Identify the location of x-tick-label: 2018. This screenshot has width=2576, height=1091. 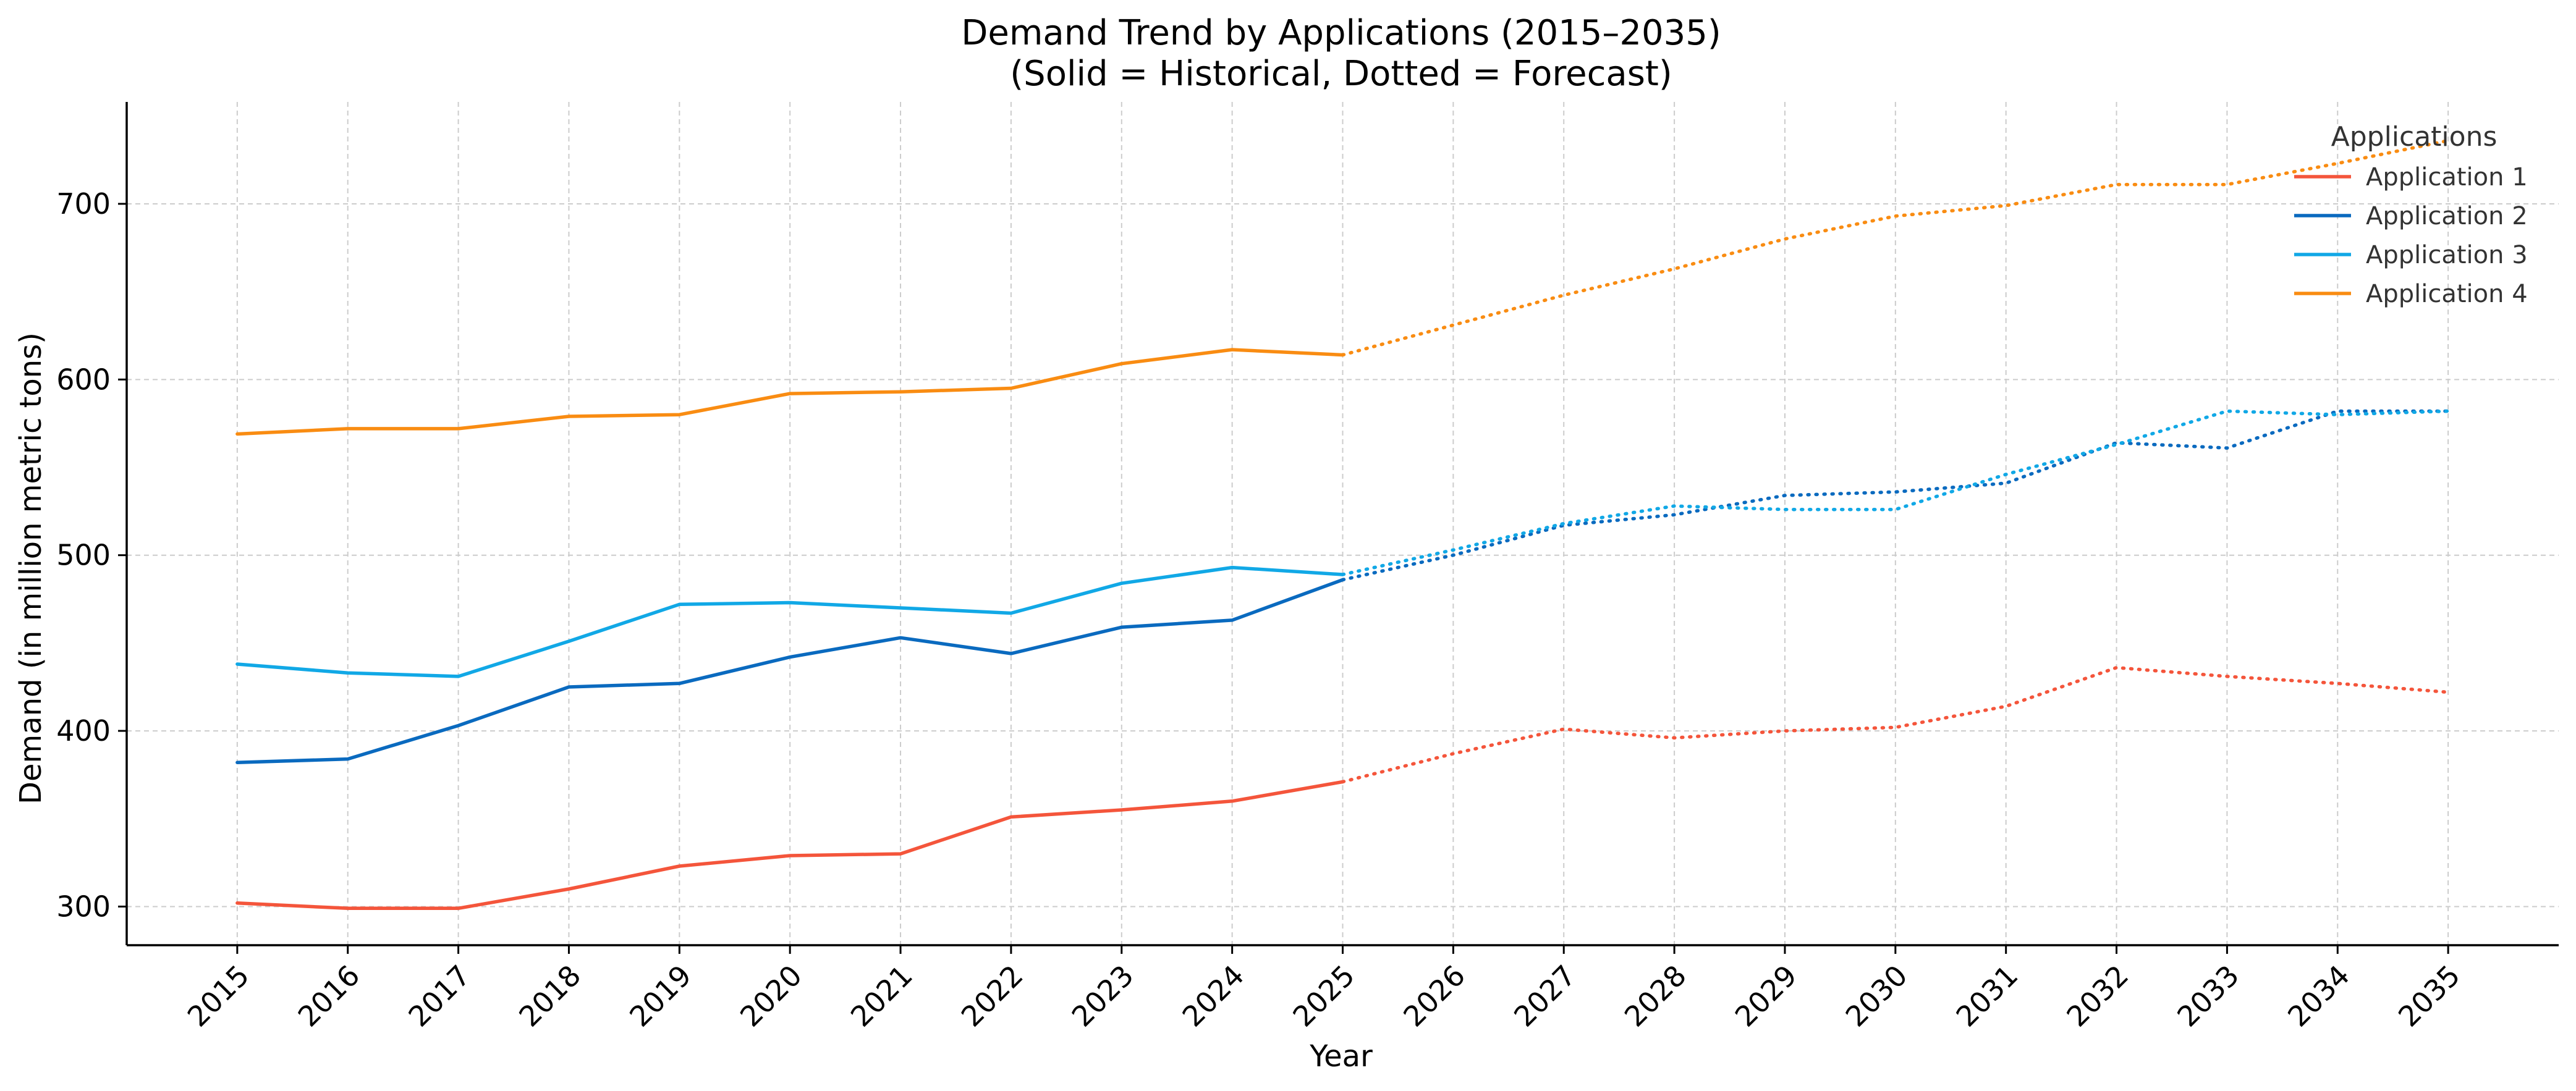
(549, 996).